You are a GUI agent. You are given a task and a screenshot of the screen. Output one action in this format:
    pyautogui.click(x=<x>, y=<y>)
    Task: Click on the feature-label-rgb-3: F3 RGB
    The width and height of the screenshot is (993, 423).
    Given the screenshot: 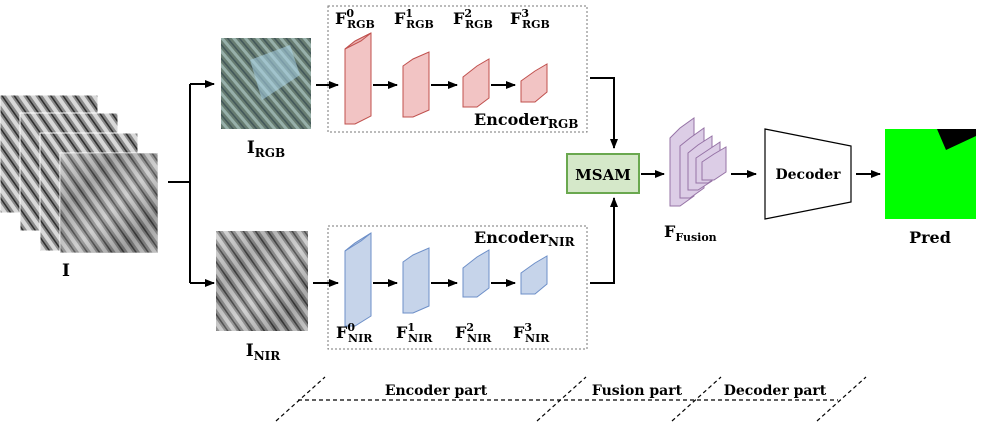 What is the action you would take?
    pyautogui.click(x=530, y=19)
    